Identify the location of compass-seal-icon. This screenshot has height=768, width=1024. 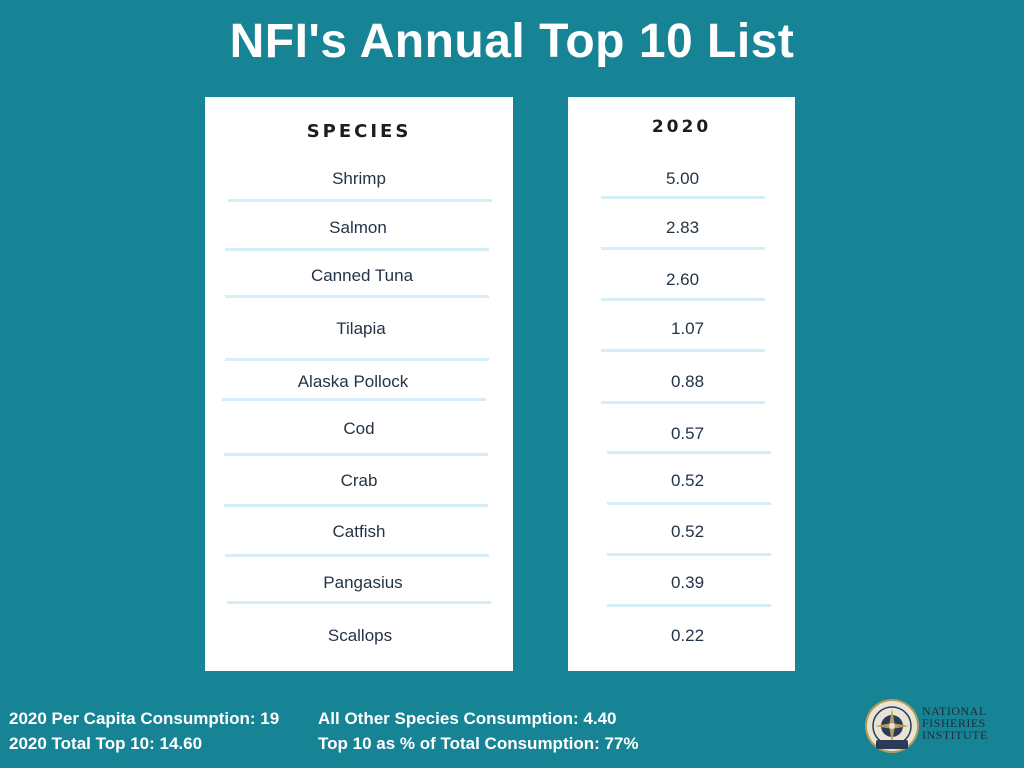
(892, 726).